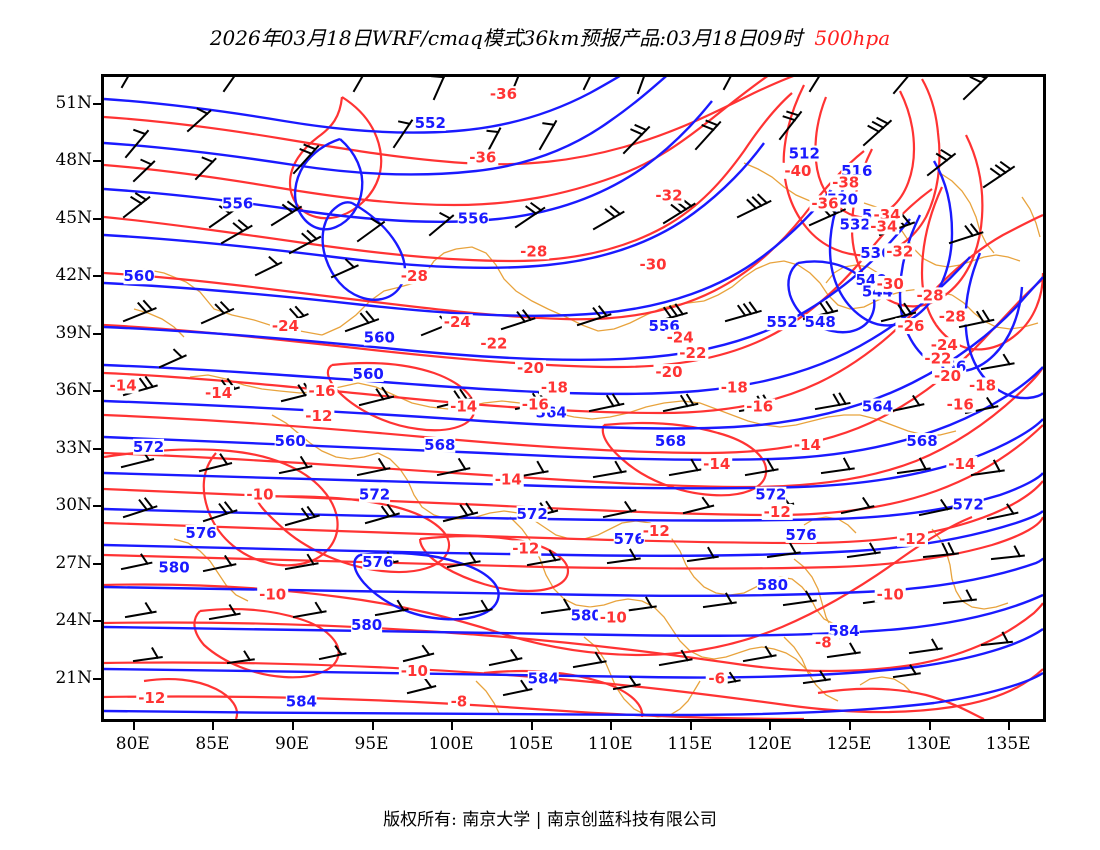 The image size is (1100, 850). I want to click on x-tick-130E: 130E, so click(928, 744).